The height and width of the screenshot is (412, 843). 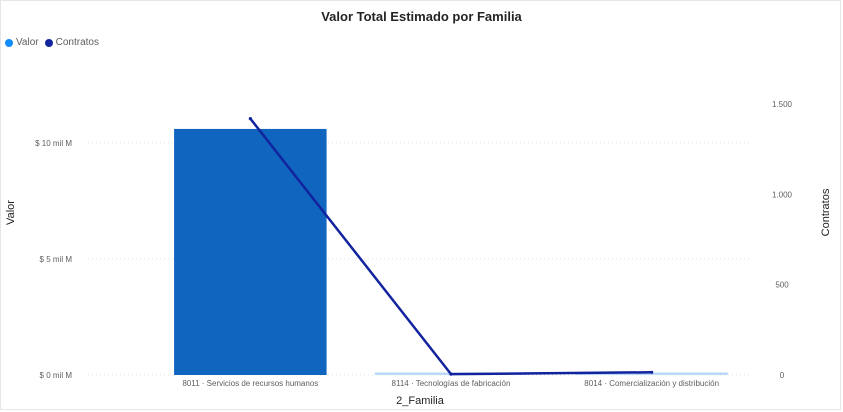 I want to click on y2-tick-label: 500, so click(x=782, y=285).